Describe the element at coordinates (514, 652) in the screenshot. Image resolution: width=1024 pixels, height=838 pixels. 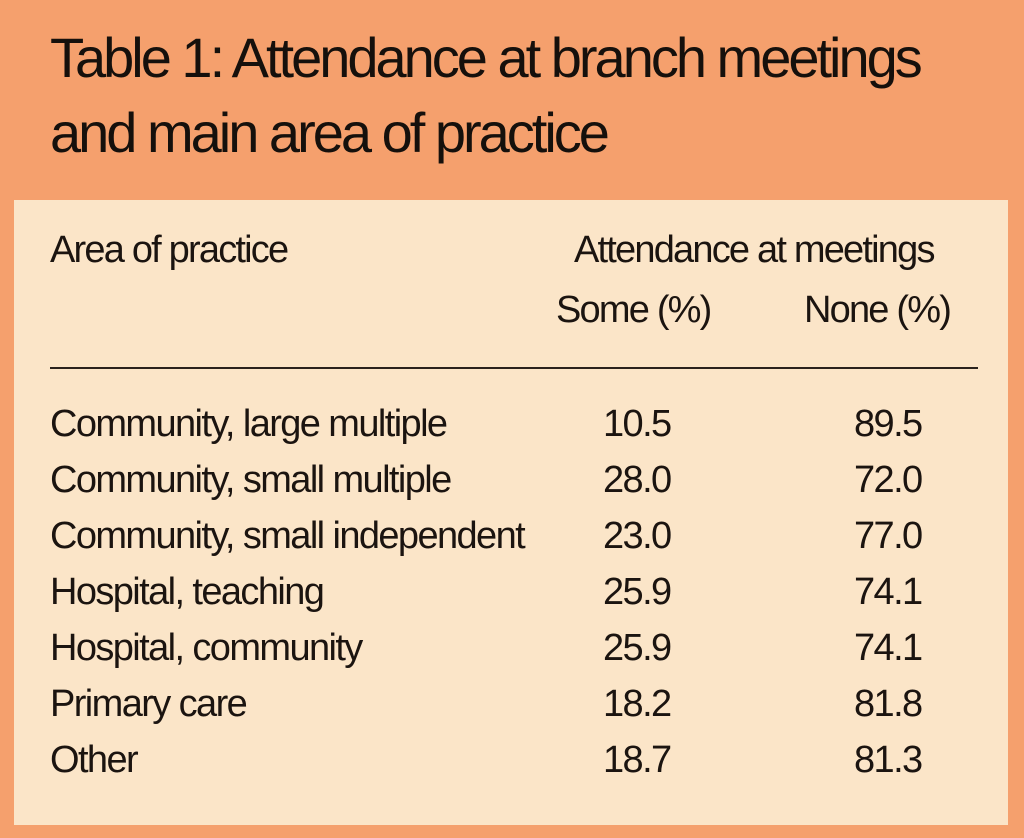
I see `table-row: Hospital, community 25.9 74.1` at that location.